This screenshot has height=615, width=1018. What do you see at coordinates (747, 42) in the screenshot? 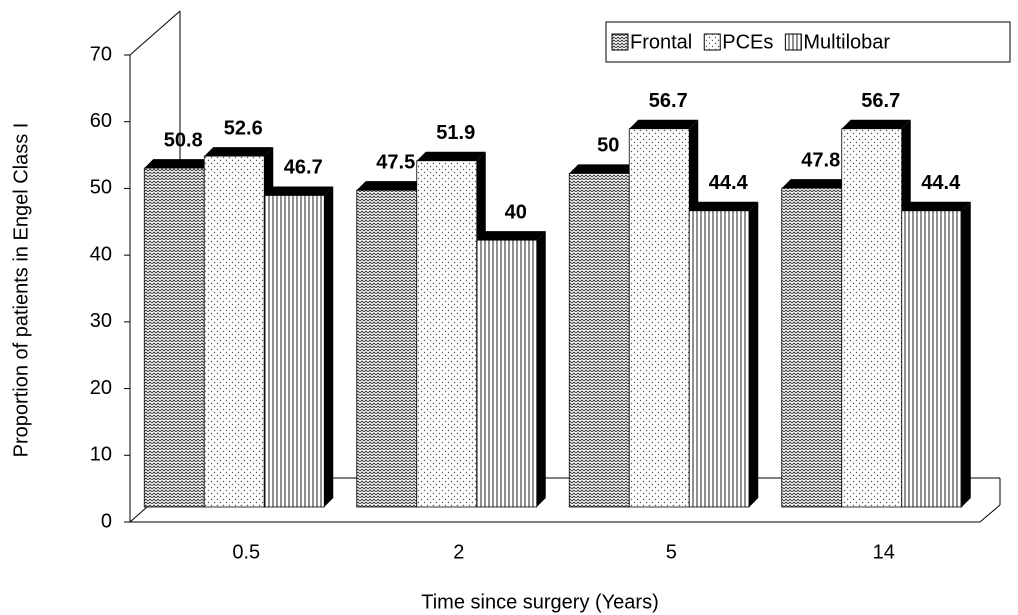
I see `legend-label: PCEs` at bounding box center [747, 42].